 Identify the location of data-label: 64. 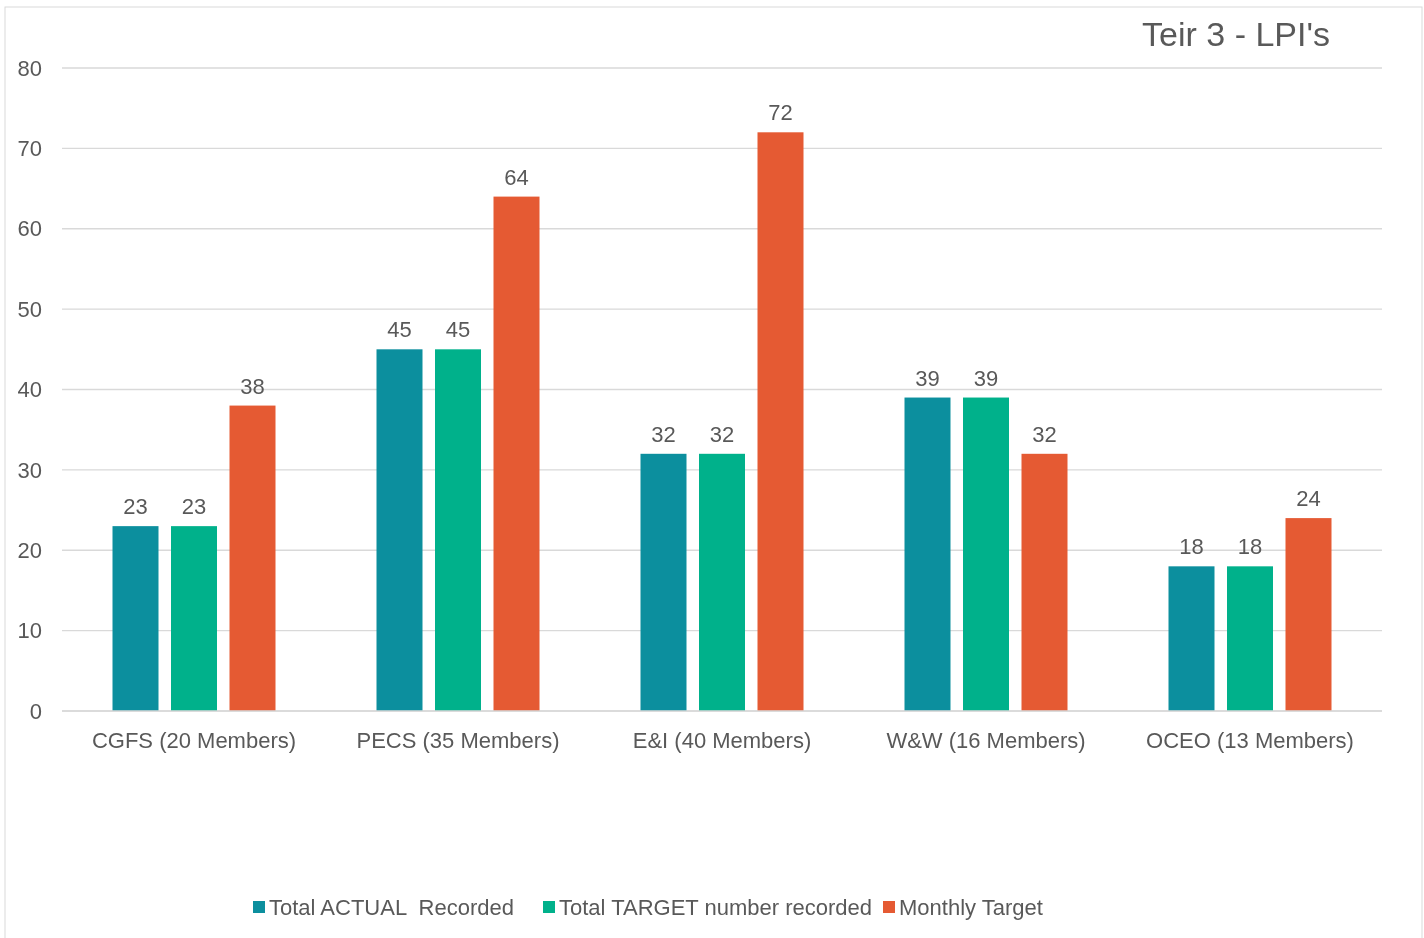
(516, 177).